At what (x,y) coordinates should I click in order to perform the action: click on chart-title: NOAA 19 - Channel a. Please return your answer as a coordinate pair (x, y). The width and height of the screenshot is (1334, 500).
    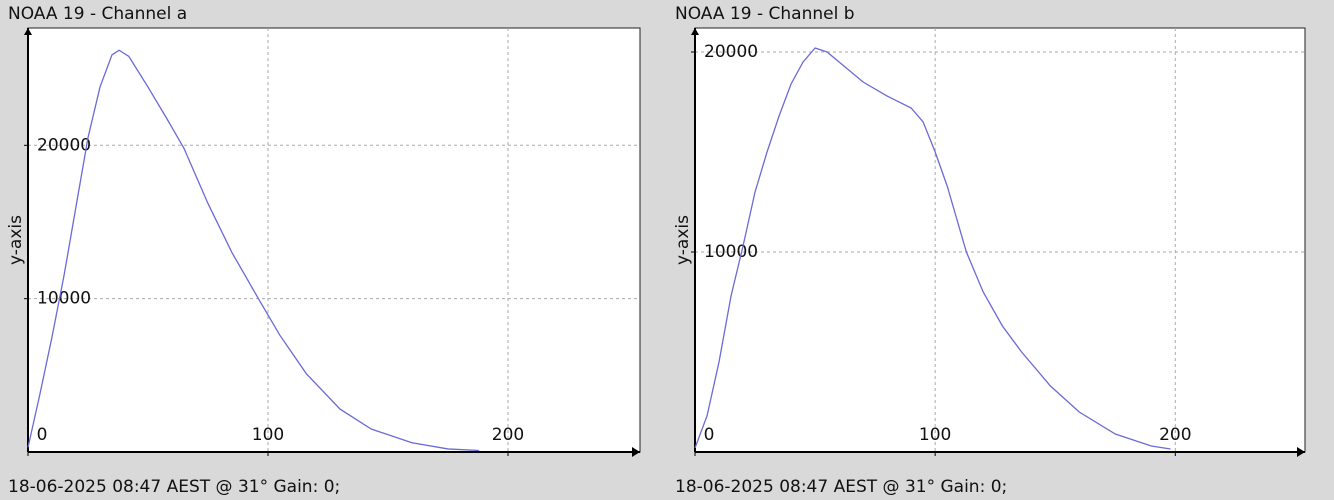
    Looking at the image, I should click on (97, 14).